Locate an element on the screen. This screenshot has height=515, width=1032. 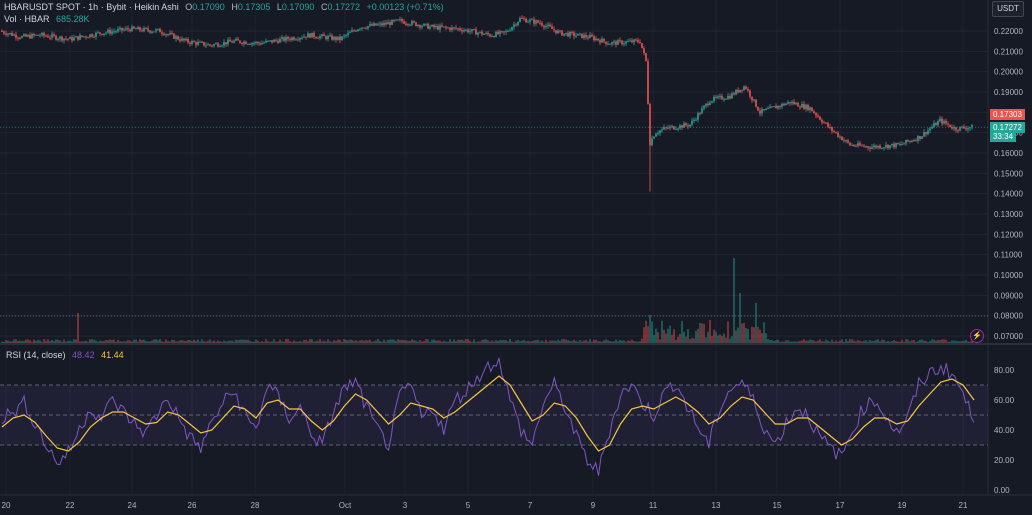
rsi-header: RSI (14, close) 48.42 41.44 is located at coordinates (65, 355).